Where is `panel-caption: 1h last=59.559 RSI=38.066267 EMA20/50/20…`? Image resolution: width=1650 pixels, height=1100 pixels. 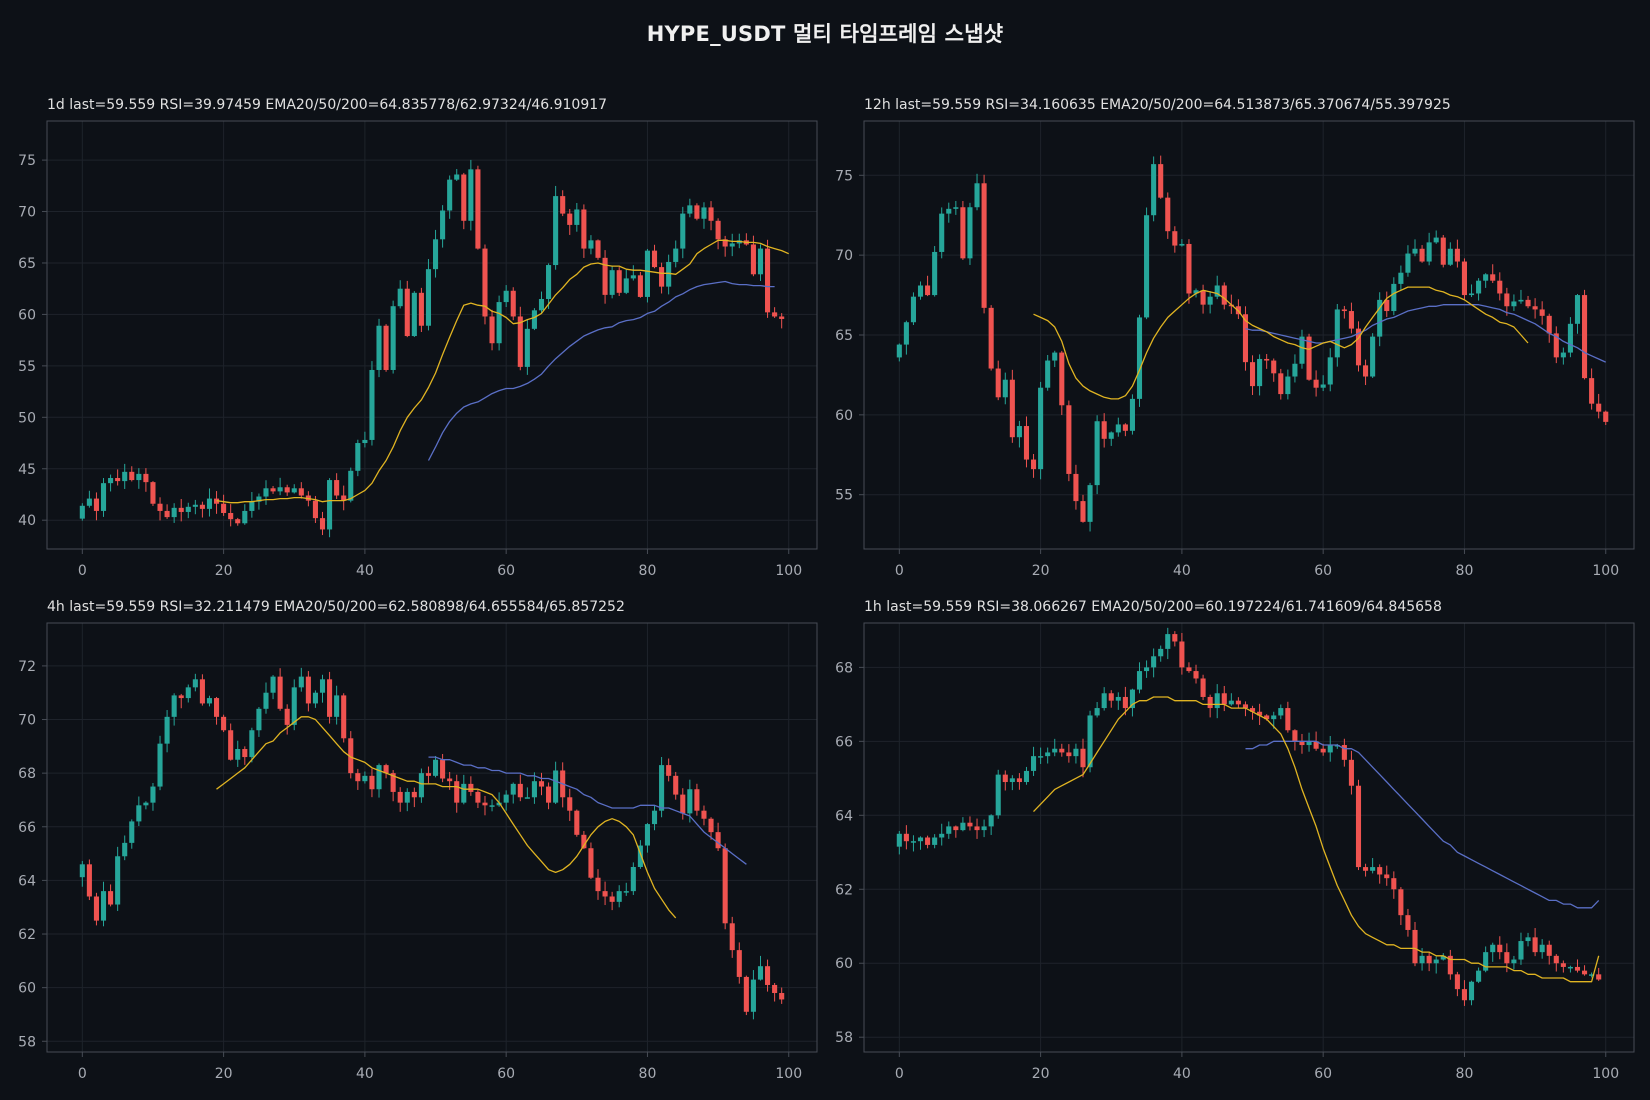
panel-caption: 1h last=59.559 RSI=38.066267 EMA20/50/20… is located at coordinates (1153, 607).